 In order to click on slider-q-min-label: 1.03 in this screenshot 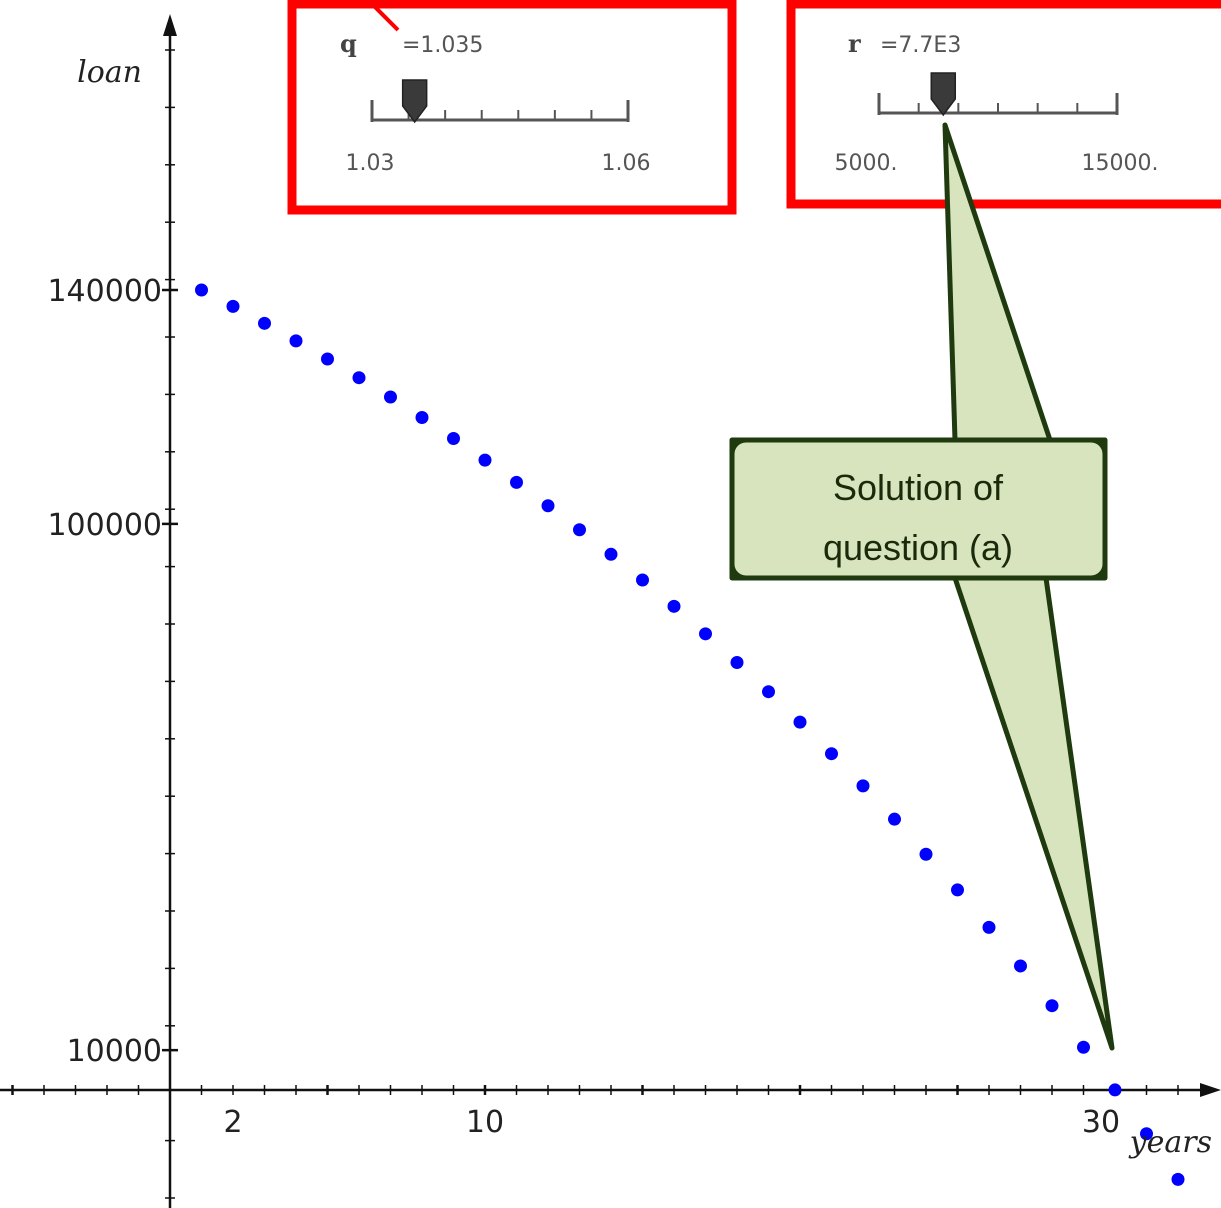, I will do `click(370, 163)`.